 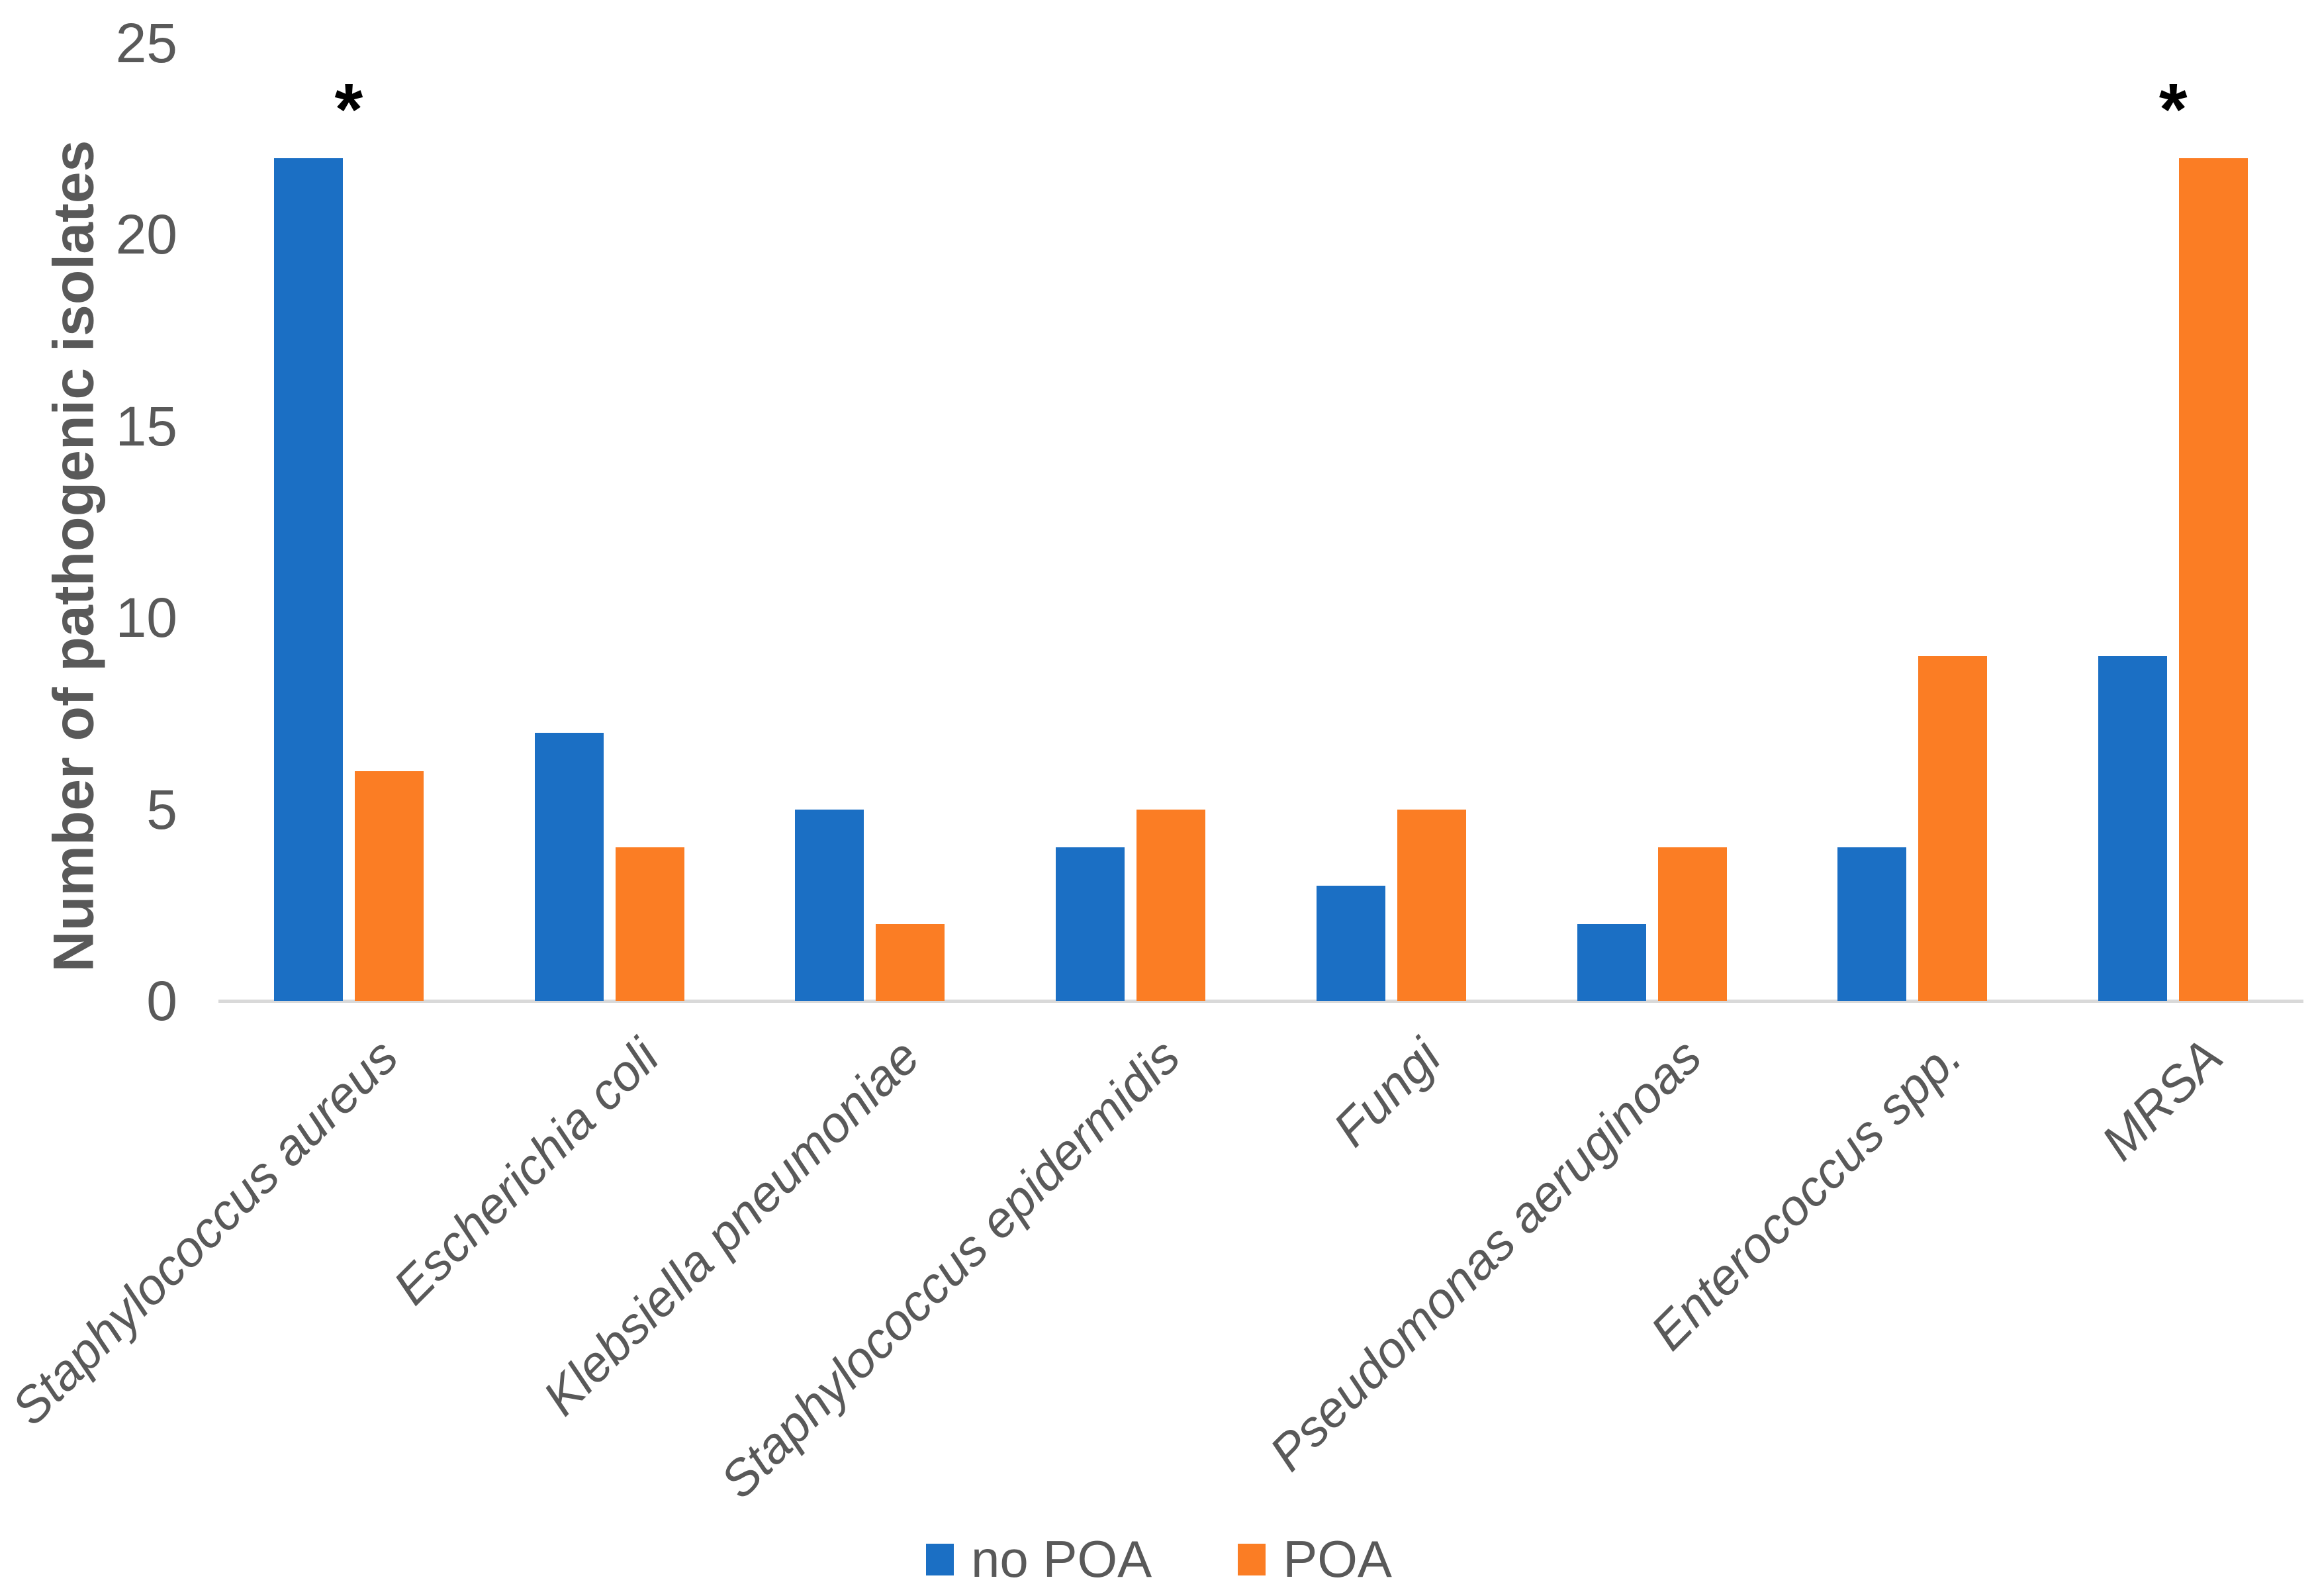 I want to click on legend-item-no-poa: no POA, so click(x=1039, y=1559).